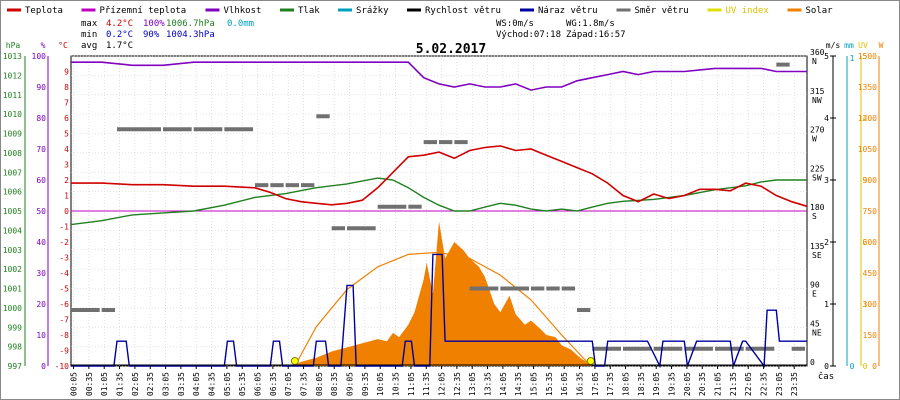  Describe the element at coordinates (817, 130) in the screenshot. I see `direction-deg-label: 270` at that location.